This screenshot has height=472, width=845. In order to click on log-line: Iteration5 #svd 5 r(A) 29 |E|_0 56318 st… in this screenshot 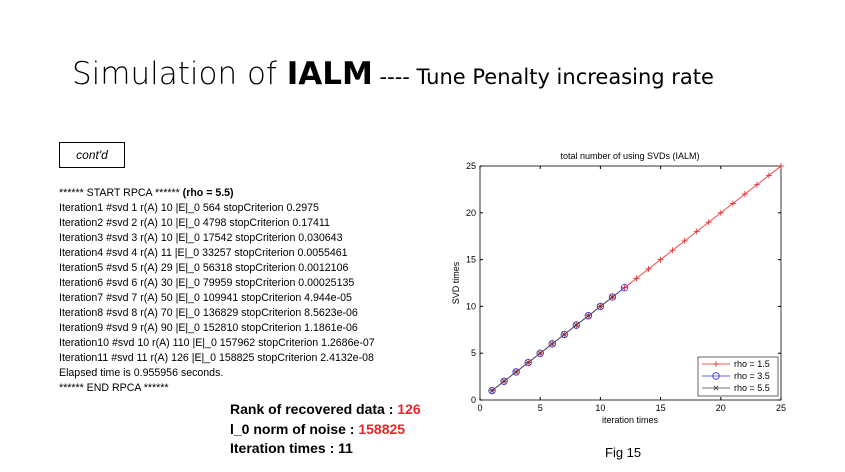, I will do `click(204, 268)`.